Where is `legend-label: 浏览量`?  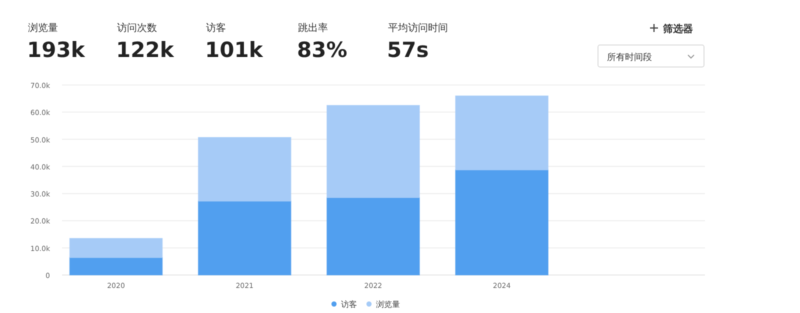 legend-label: 浏览量 is located at coordinates (388, 304).